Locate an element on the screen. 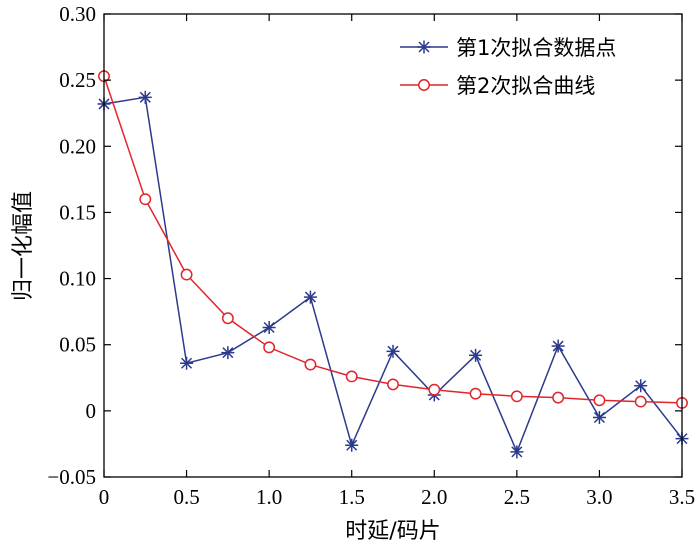  x-tick-label: 2.0 is located at coordinates (434, 497).